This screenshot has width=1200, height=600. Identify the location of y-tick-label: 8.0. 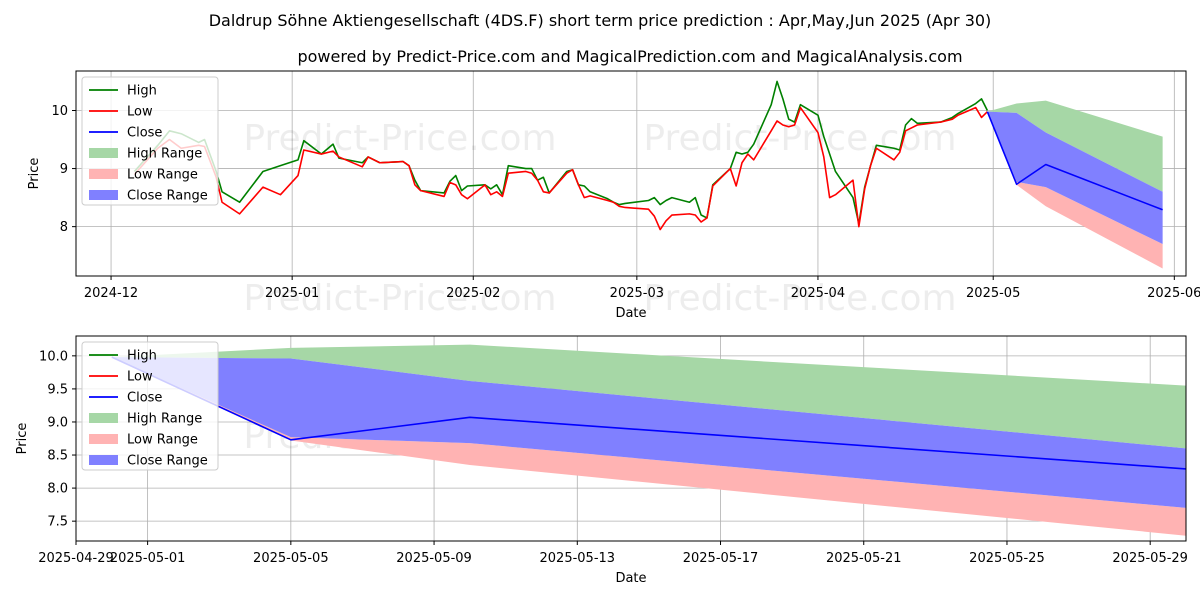
(57, 489).